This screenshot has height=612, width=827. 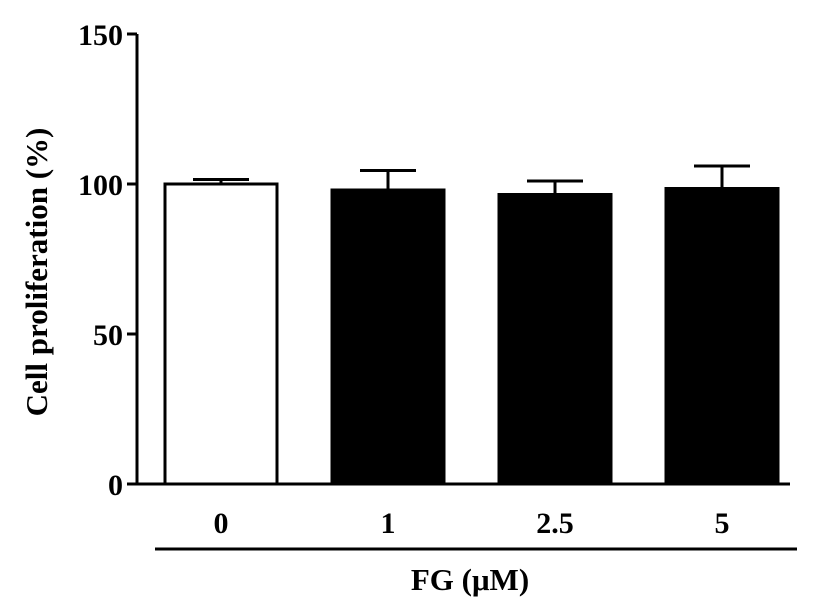 What do you see at coordinates (107, 260) in the screenshot?
I see `y-axis-ticks: 0 50 100 150` at bounding box center [107, 260].